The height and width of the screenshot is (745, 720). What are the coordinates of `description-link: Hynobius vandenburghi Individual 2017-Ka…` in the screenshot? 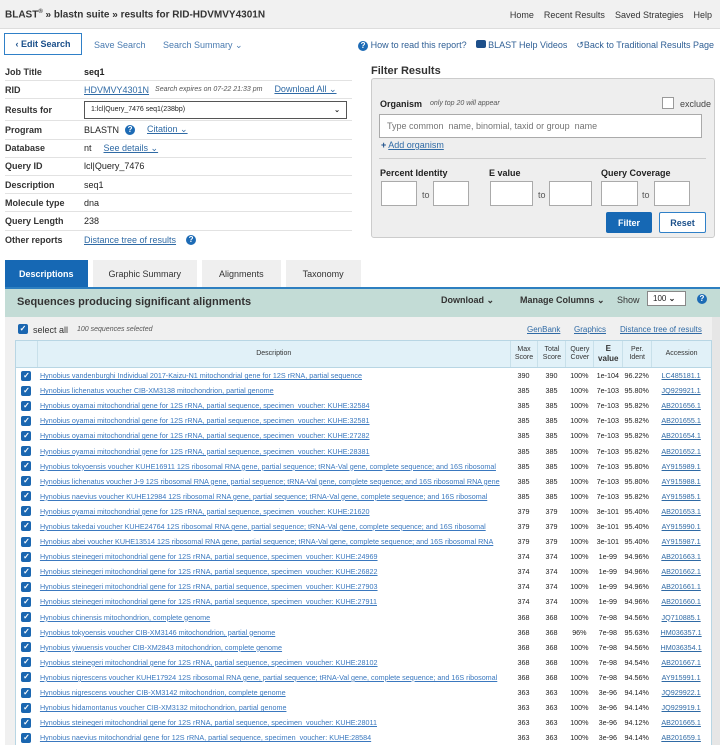 It's located at (200, 376).